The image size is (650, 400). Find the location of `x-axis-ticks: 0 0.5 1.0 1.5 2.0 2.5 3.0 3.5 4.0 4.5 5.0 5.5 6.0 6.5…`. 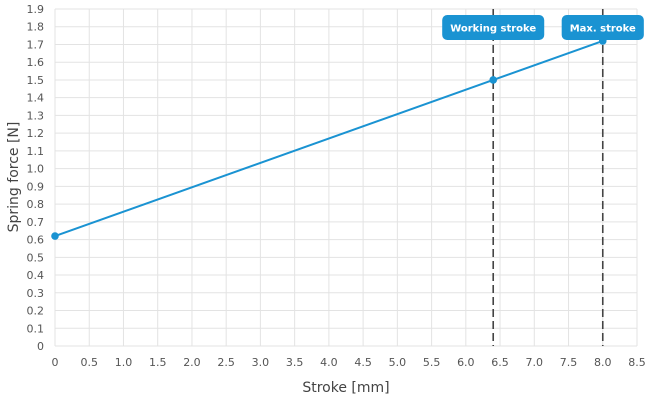

x-axis-ticks: 0 0.5 1.0 1.5 2.0 2.5 3.0 3.5 4.0 4.5 5.0 5.5 6.0 6.5… is located at coordinates (349, 362).